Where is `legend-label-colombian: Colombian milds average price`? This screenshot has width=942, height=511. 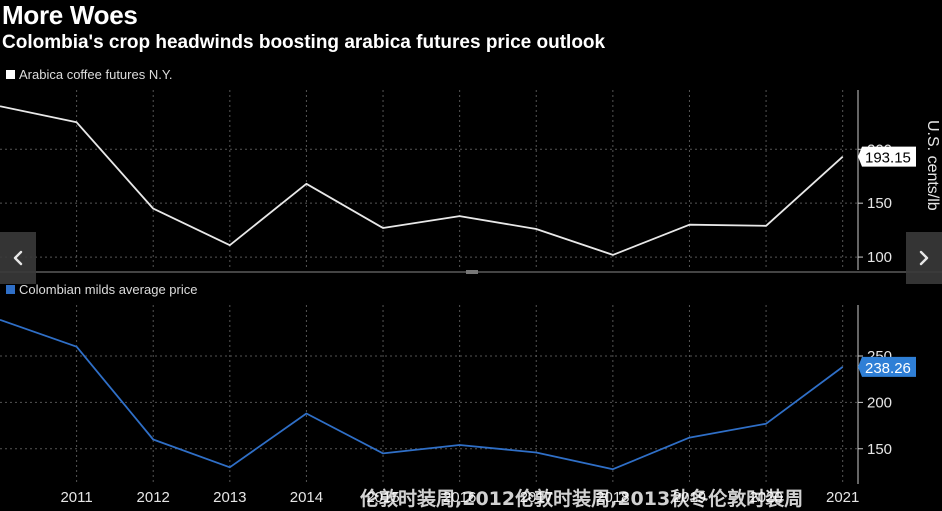 legend-label-colombian: Colombian milds average price is located at coordinates (108, 289).